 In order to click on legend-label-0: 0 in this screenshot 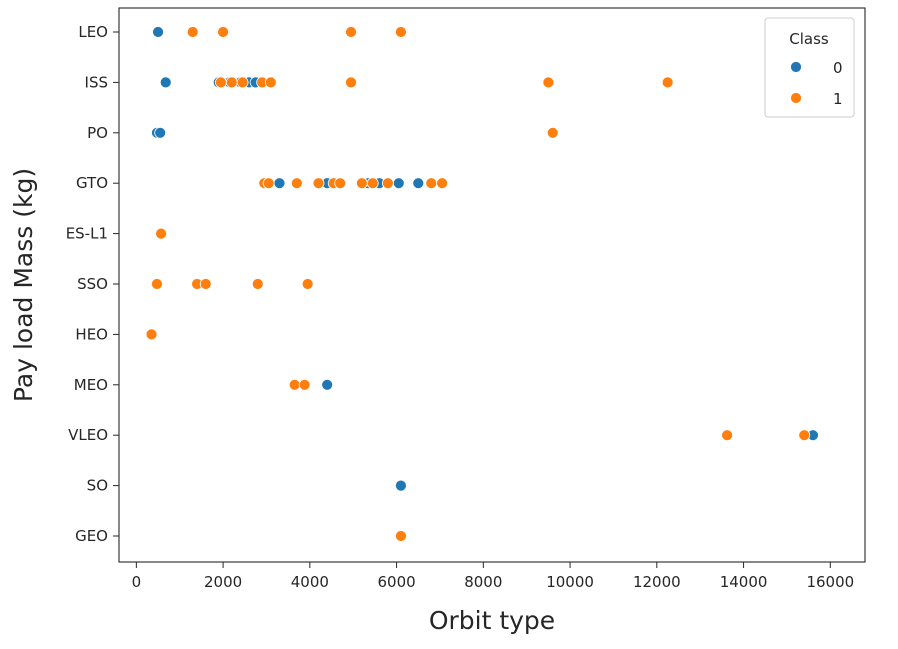, I will do `click(838, 68)`.